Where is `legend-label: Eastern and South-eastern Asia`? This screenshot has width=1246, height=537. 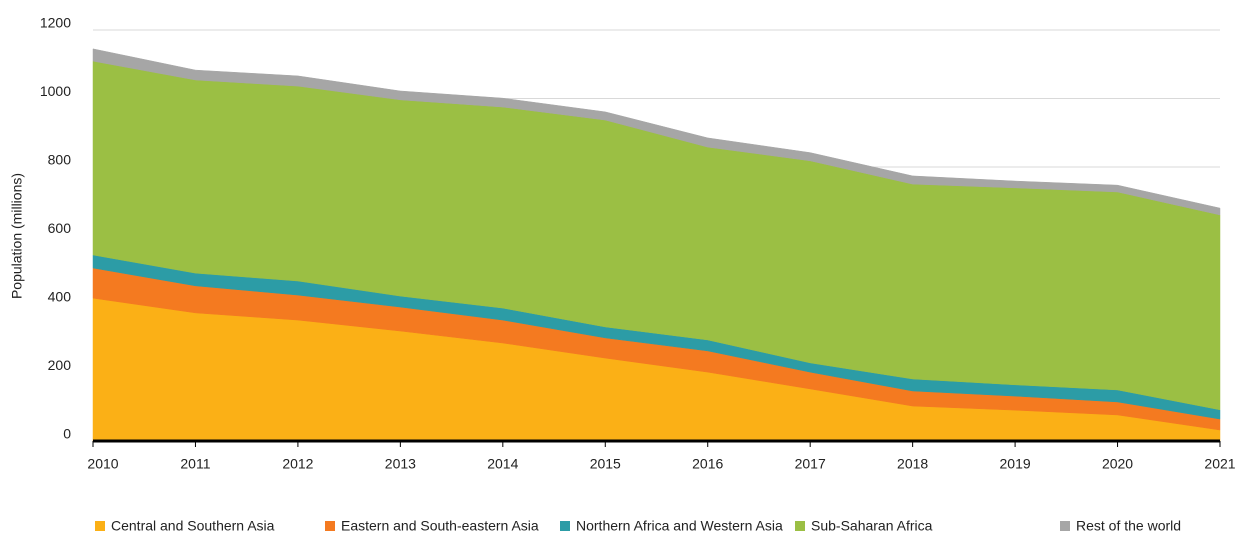 legend-label: Eastern and South-eastern Asia is located at coordinates (440, 526).